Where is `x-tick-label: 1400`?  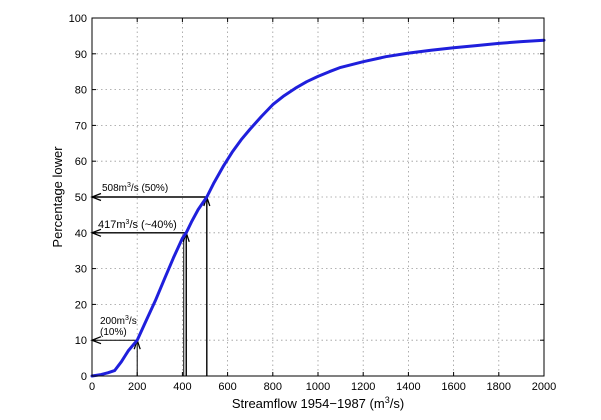
x-tick-label: 1400 is located at coordinates (408, 387).